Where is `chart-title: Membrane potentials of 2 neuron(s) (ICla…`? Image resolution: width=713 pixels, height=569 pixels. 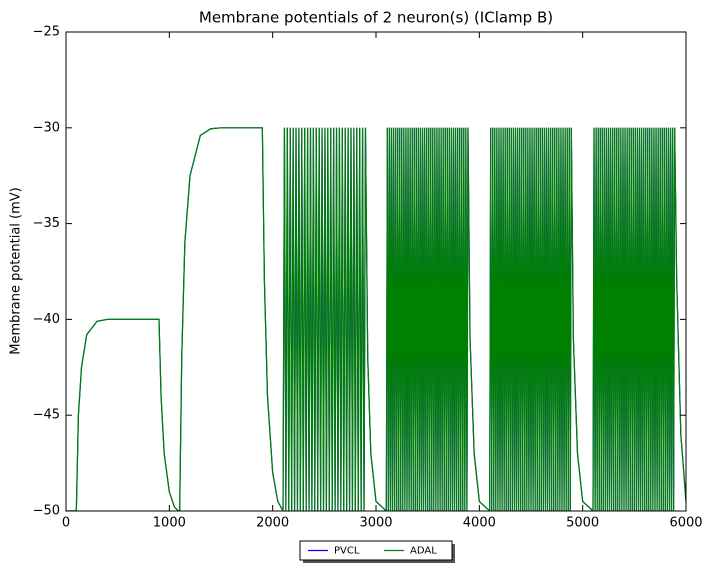 chart-title: Membrane potentials of 2 neuron(s) (ICla… is located at coordinates (376, 18).